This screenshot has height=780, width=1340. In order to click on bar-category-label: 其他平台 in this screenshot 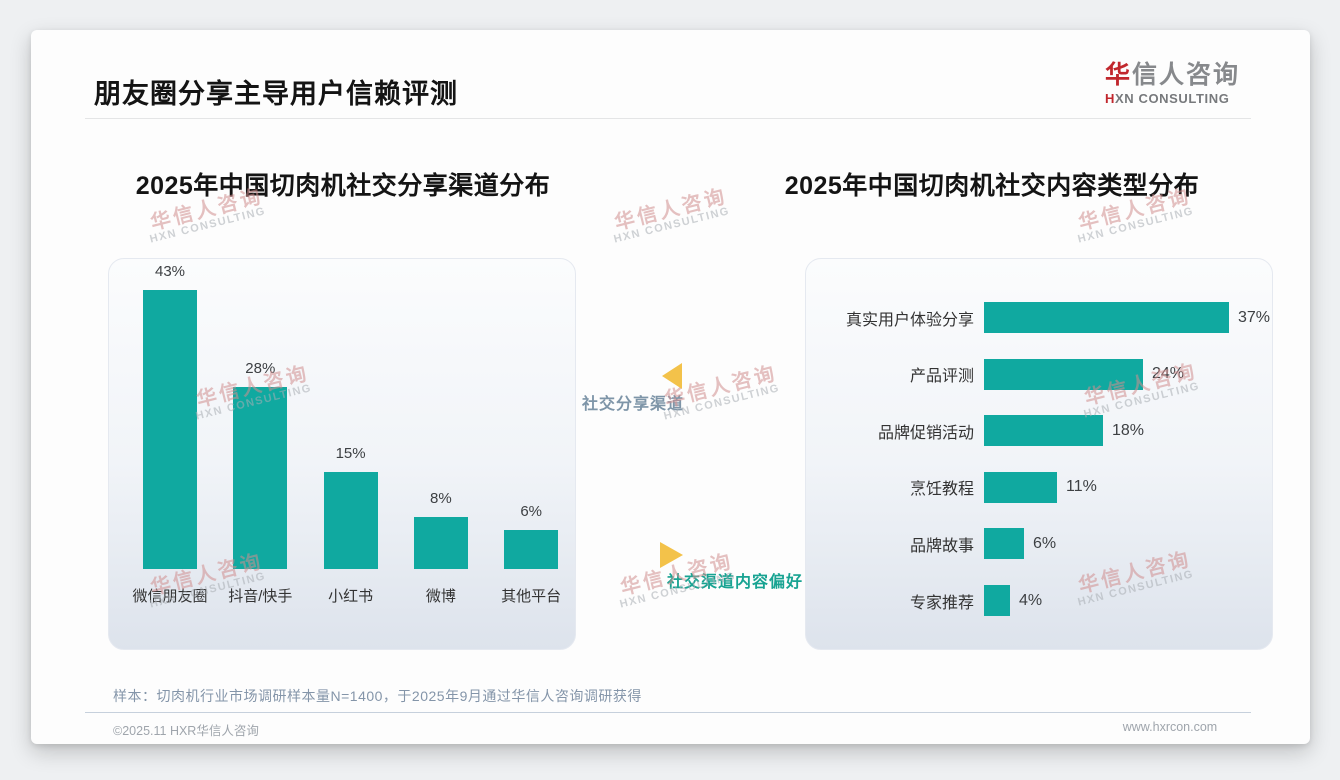, I will do `click(531, 596)`.